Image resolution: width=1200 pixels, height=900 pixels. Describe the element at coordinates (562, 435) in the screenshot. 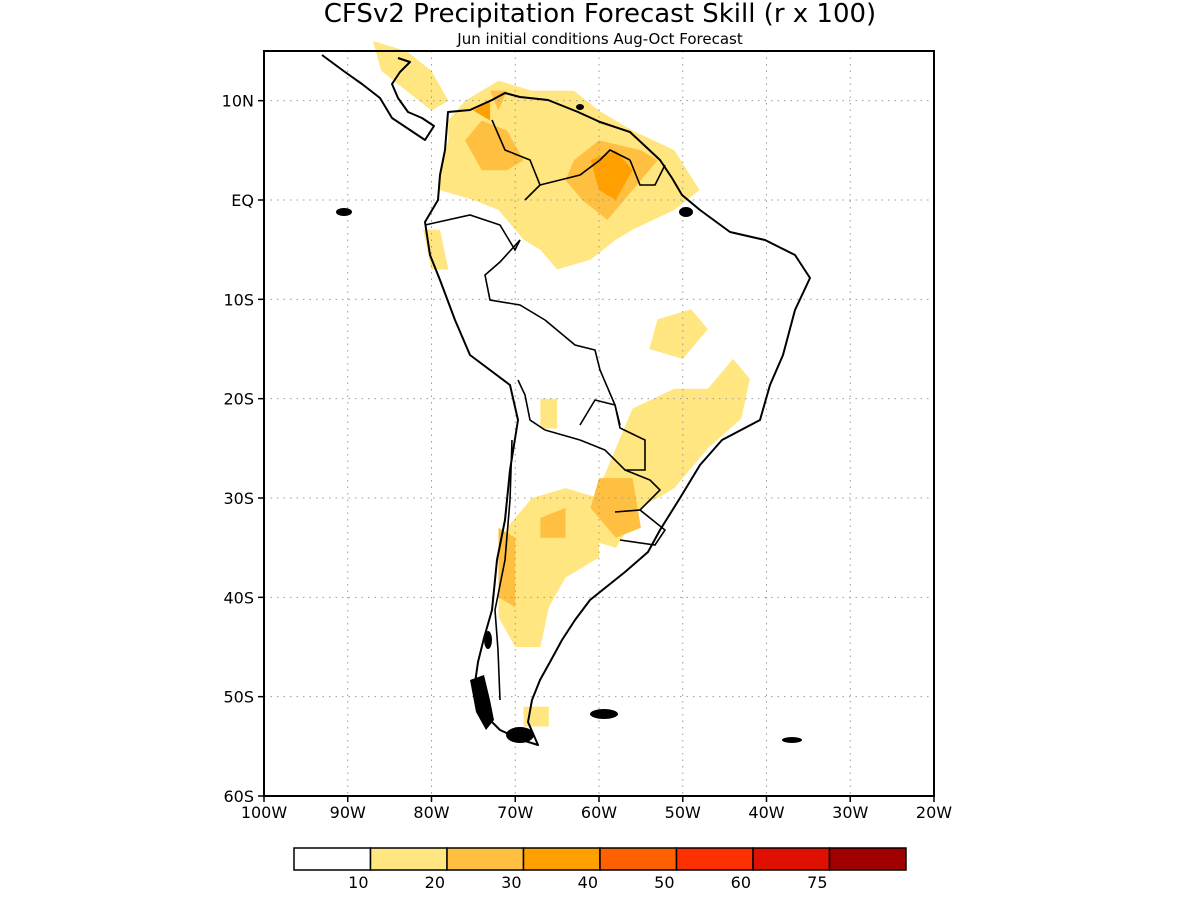

I see `border-argentina-bolivia` at that location.